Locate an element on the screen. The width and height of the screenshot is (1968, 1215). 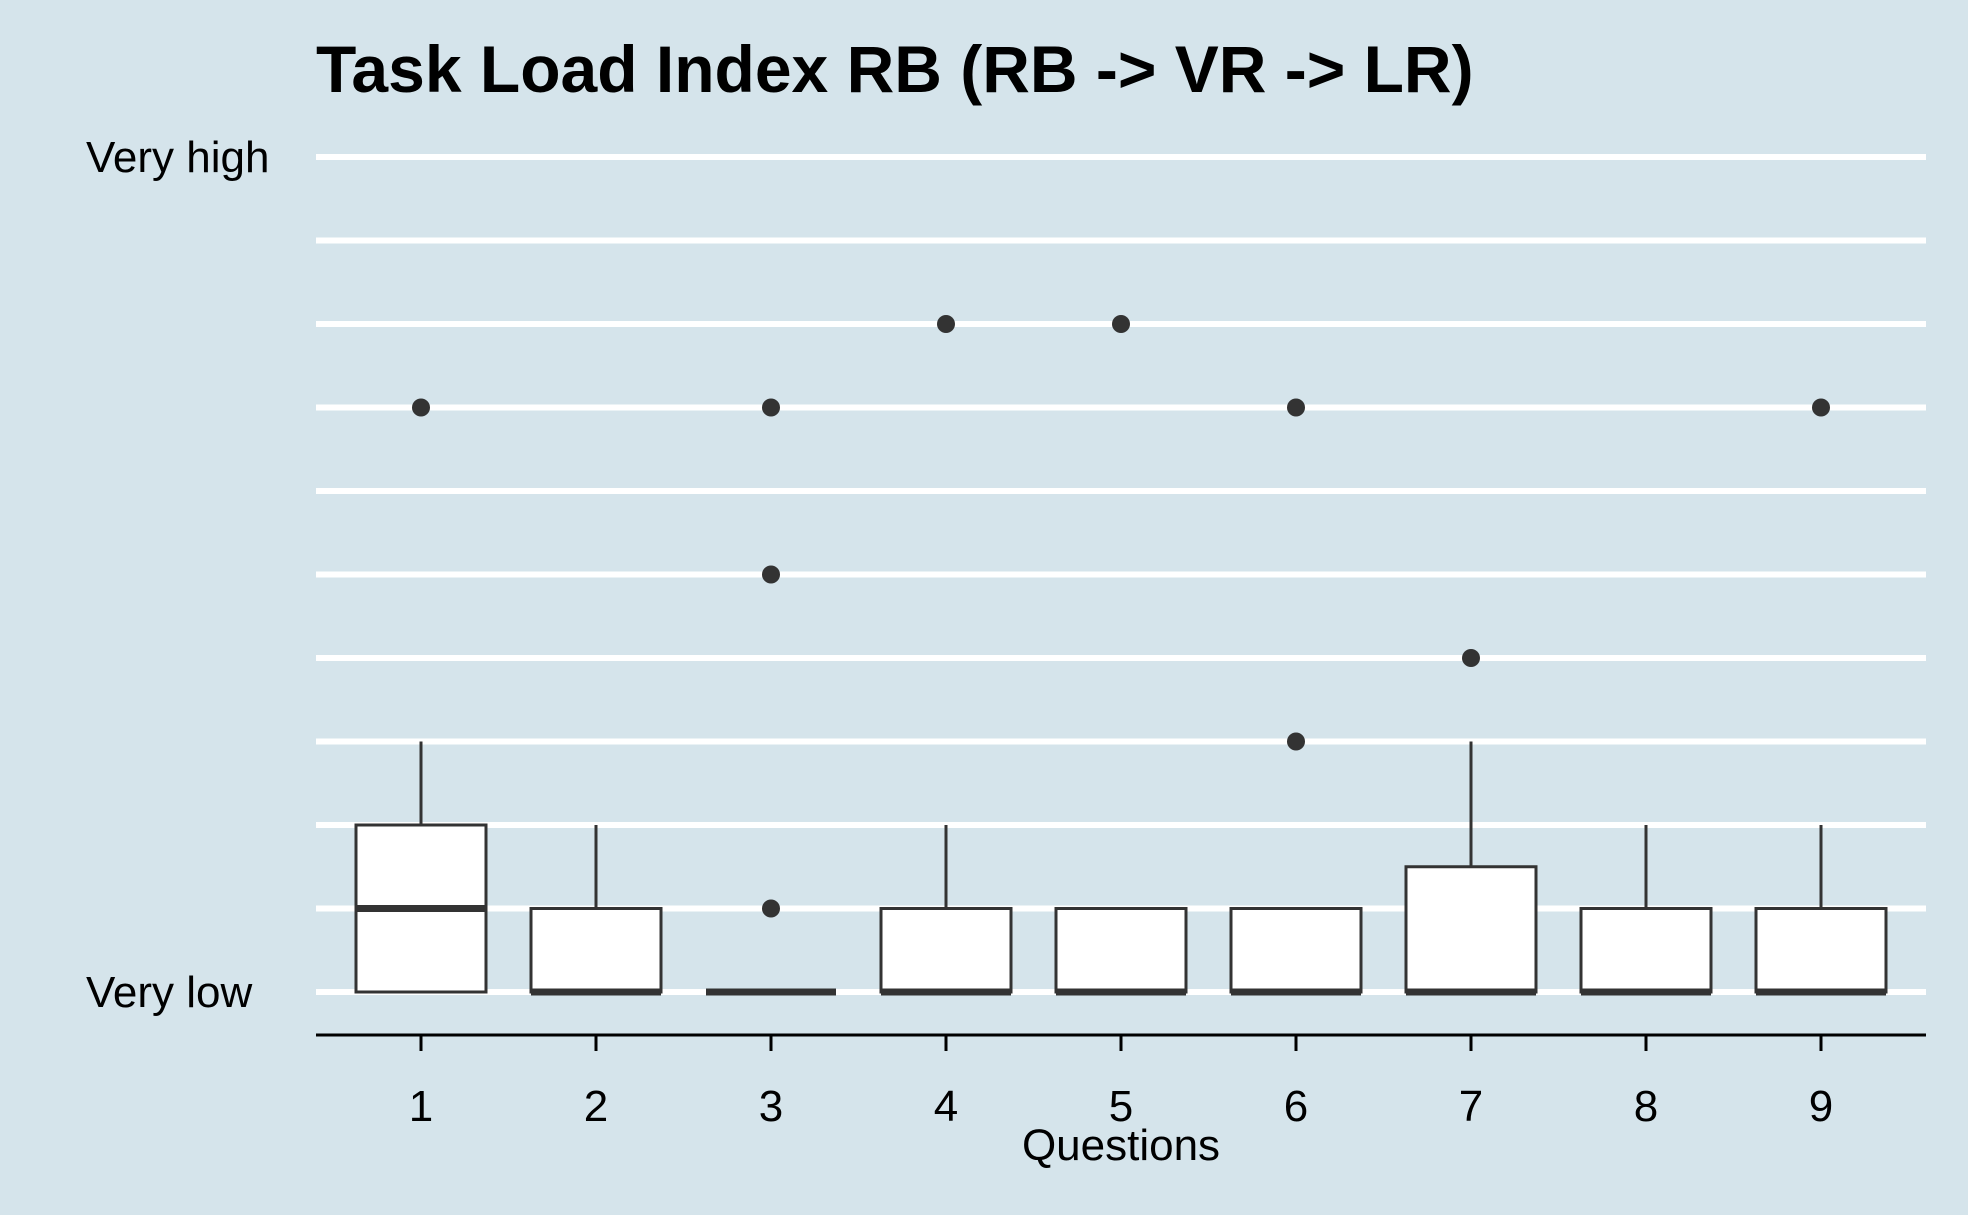
y-tick-label: Very high is located at coordinates (177, 157).